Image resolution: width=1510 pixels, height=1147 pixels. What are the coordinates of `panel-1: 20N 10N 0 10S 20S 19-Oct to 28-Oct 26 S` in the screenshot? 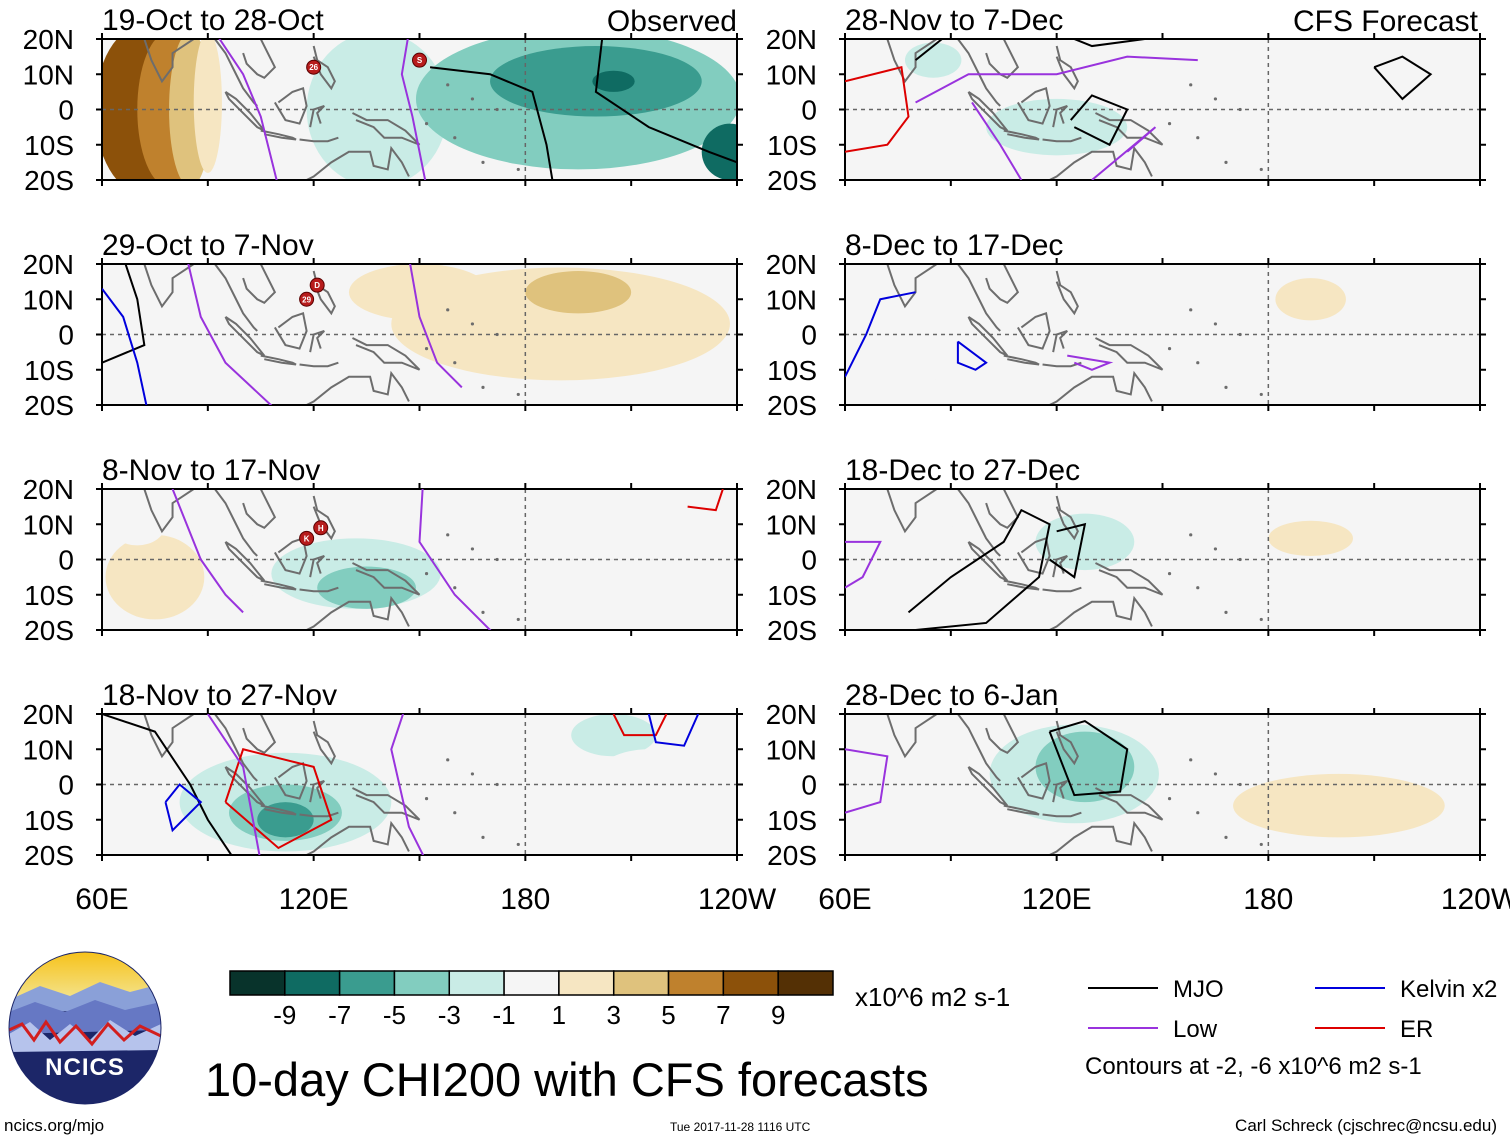 It's located at (383, 100).